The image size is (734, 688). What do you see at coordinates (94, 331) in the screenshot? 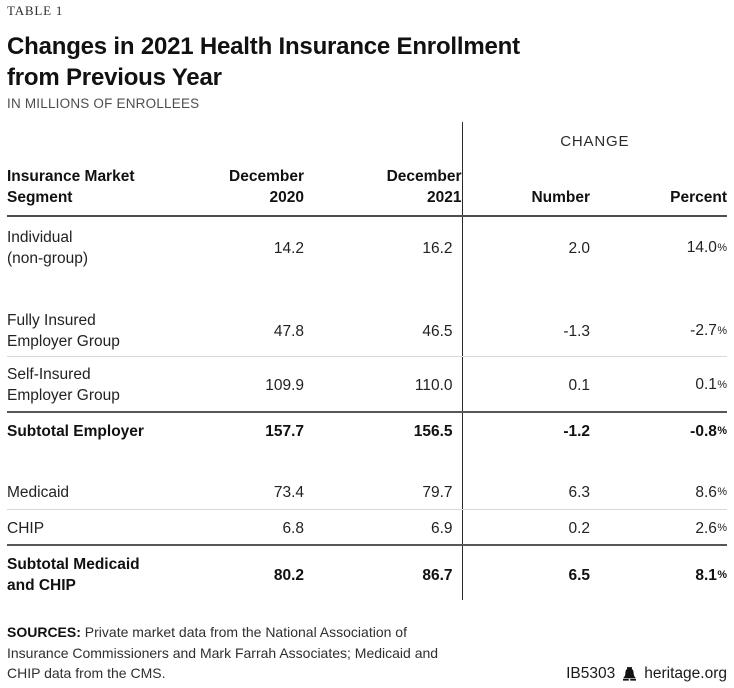
I see `segment-cell: Fully Insured Employer Group` at bounding box center [94, 331].